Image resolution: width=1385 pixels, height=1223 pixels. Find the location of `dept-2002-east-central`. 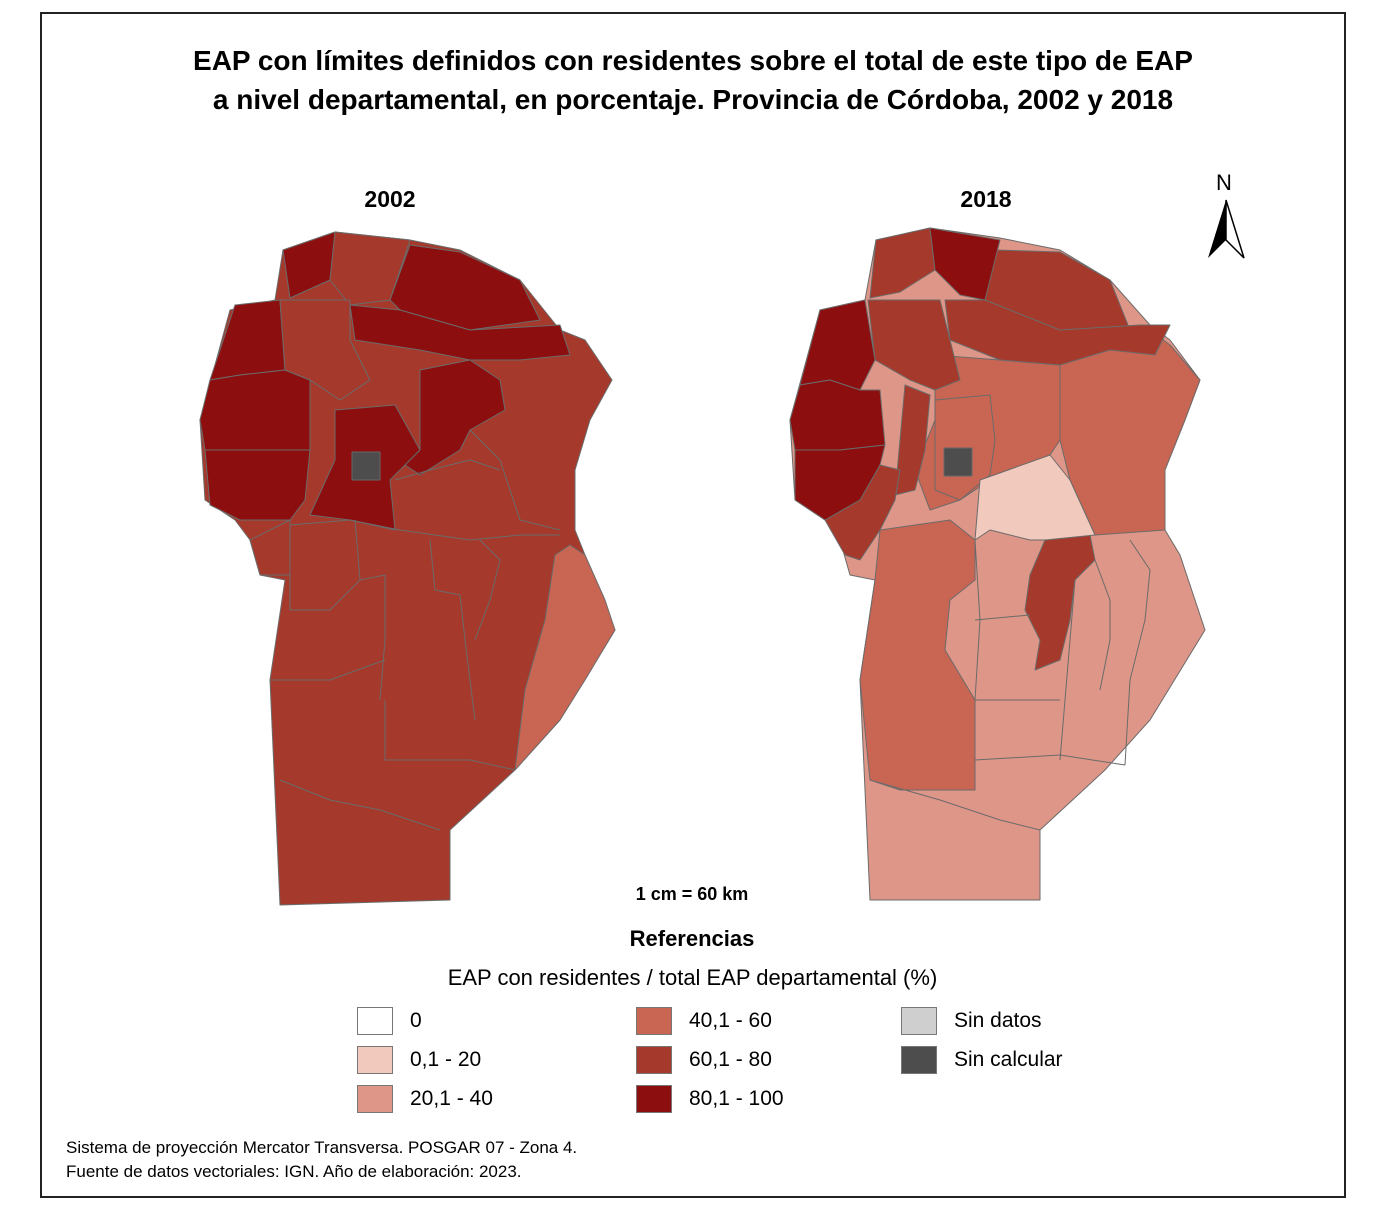

dept-2002-east-central is located at coordinates (455, 417).